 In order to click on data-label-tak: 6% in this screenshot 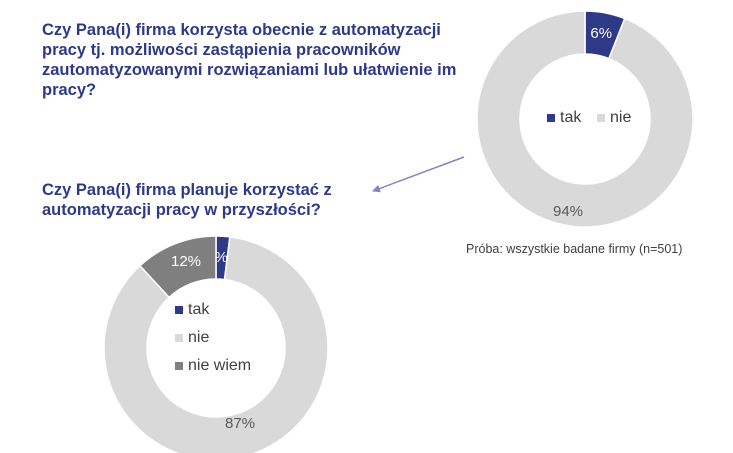, I will do `click(601, 33)`.